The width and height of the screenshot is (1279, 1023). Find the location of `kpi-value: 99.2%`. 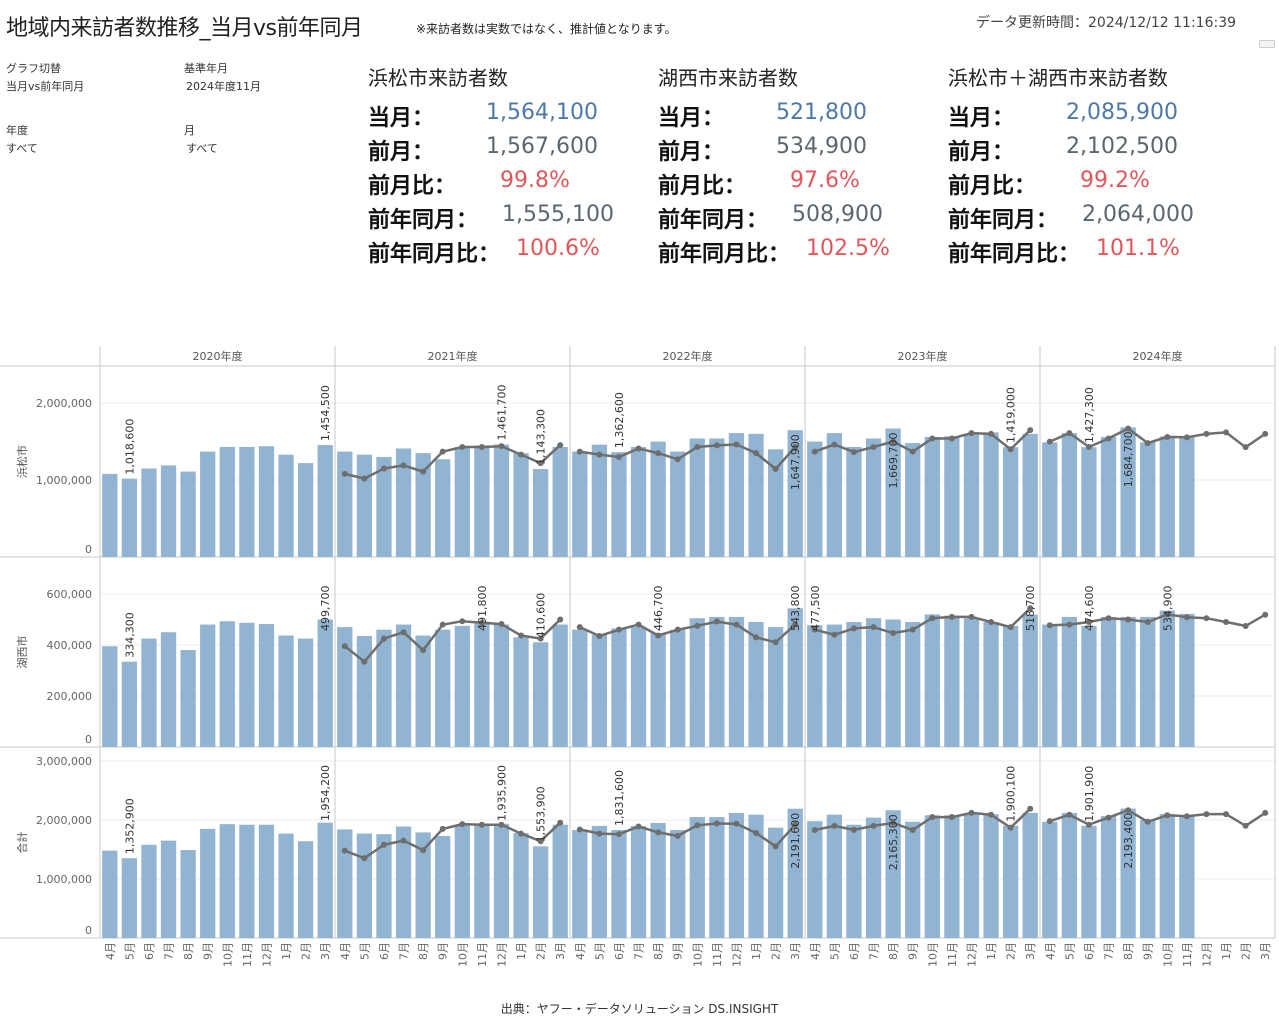

kpi-value: 99.2% is located at coordinates (1115, 180).